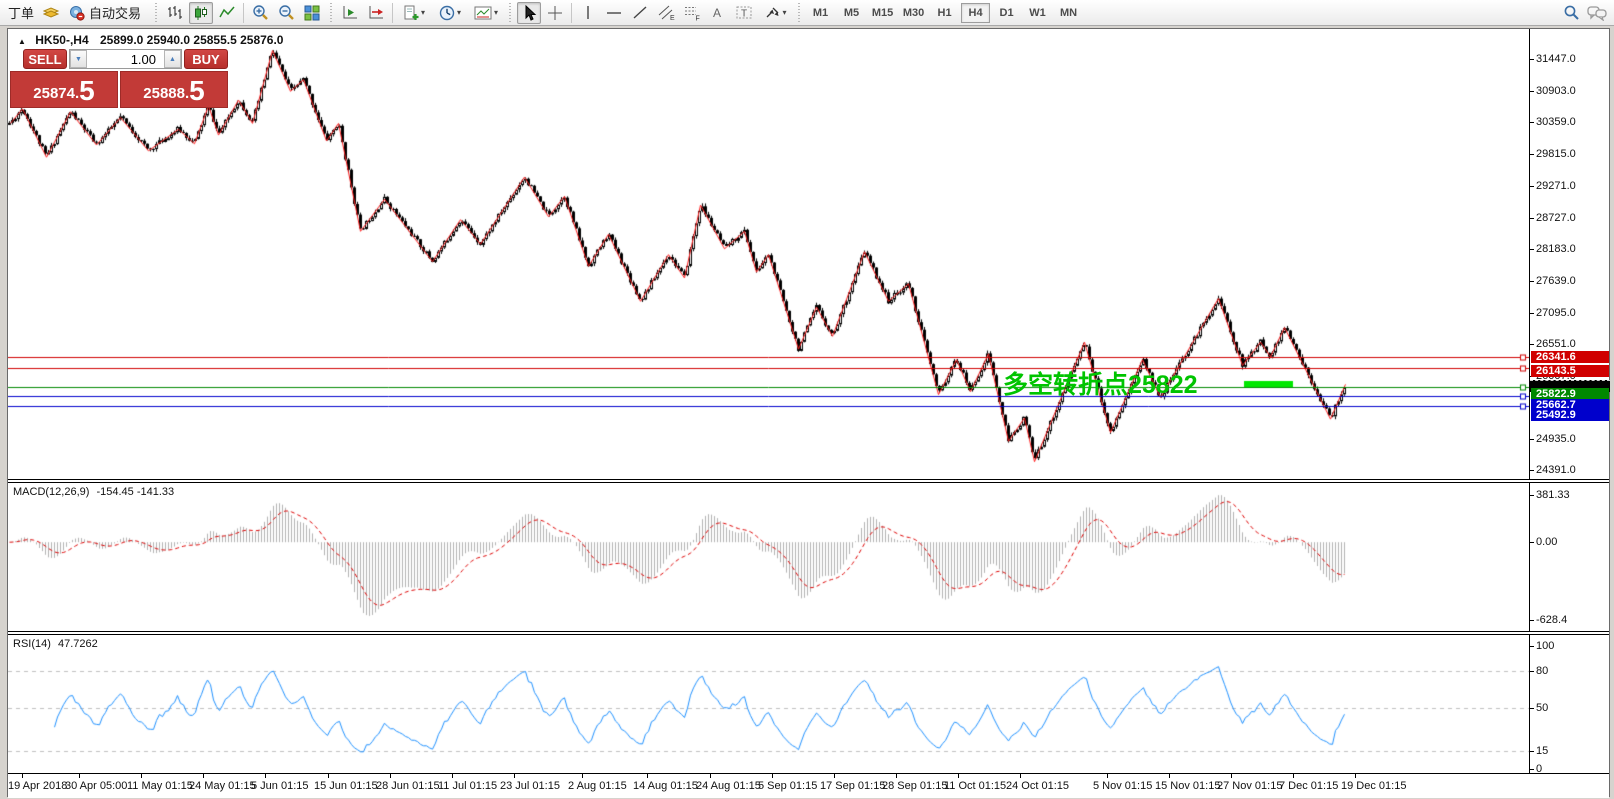 This screenshot has height=799, width=1614. What do you see at coordinates (665, 786) in the screenshot?
I see `time-tick-label: 14 Aug 01:15` at bounding box center [665, 786].